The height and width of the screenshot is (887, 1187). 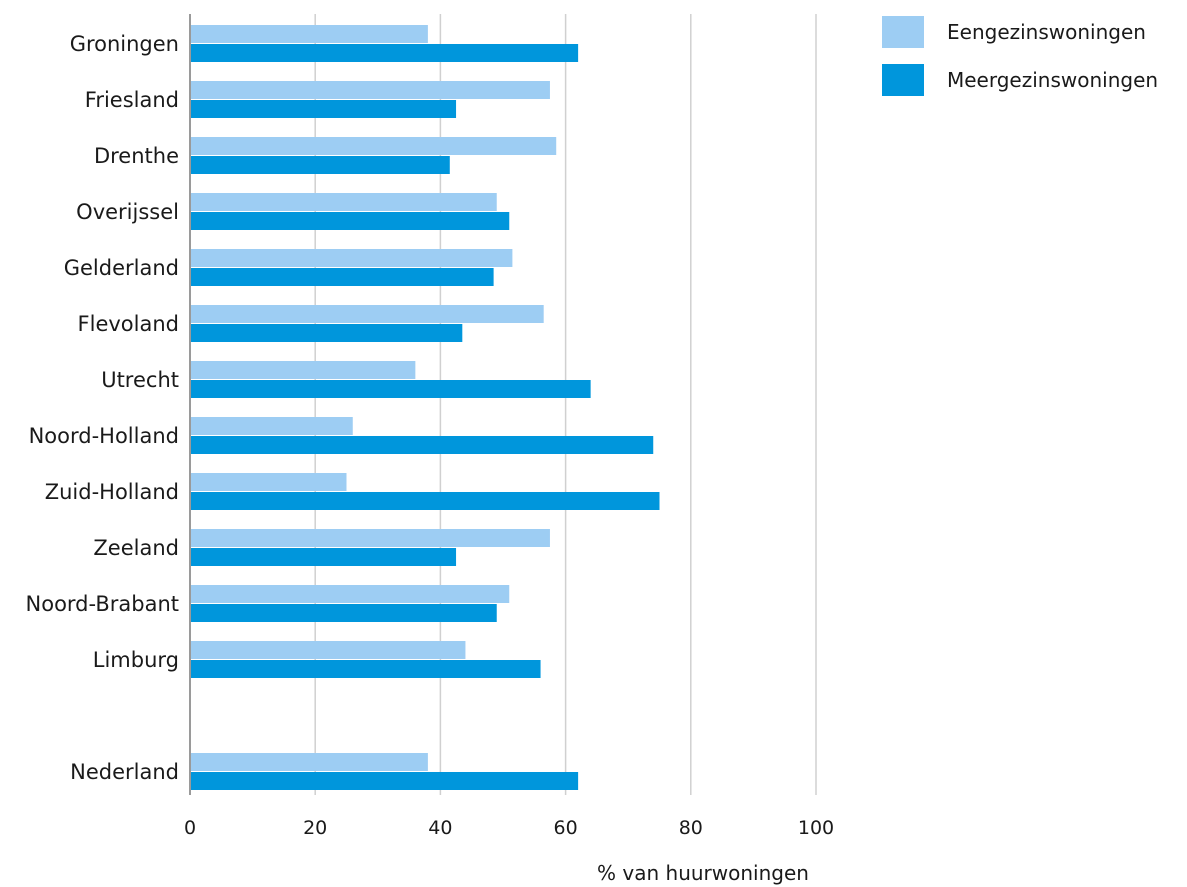 What do you see at coordinates (320, 165) in the screenshot?
I see `bar-meergezins-drenthe` at bounding box center [320, 165].